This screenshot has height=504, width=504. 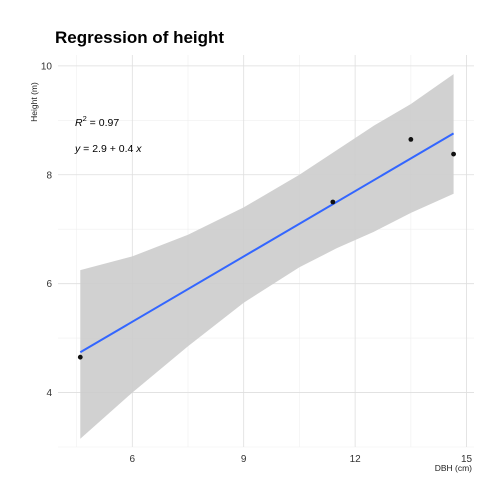 What do you see at coordinates (467, 459) in the screenshot?
I see `x-tick-label: 15` at bounding box center [467, 459].